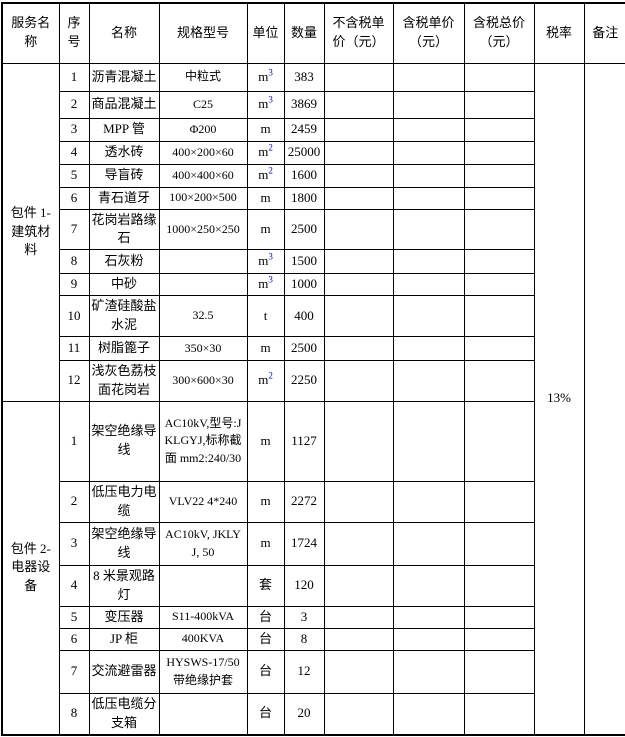 Image resolution: width=625 pixels, height=737 pixels. I want to click on col-header-item-name: 名称, so click(124, 33).